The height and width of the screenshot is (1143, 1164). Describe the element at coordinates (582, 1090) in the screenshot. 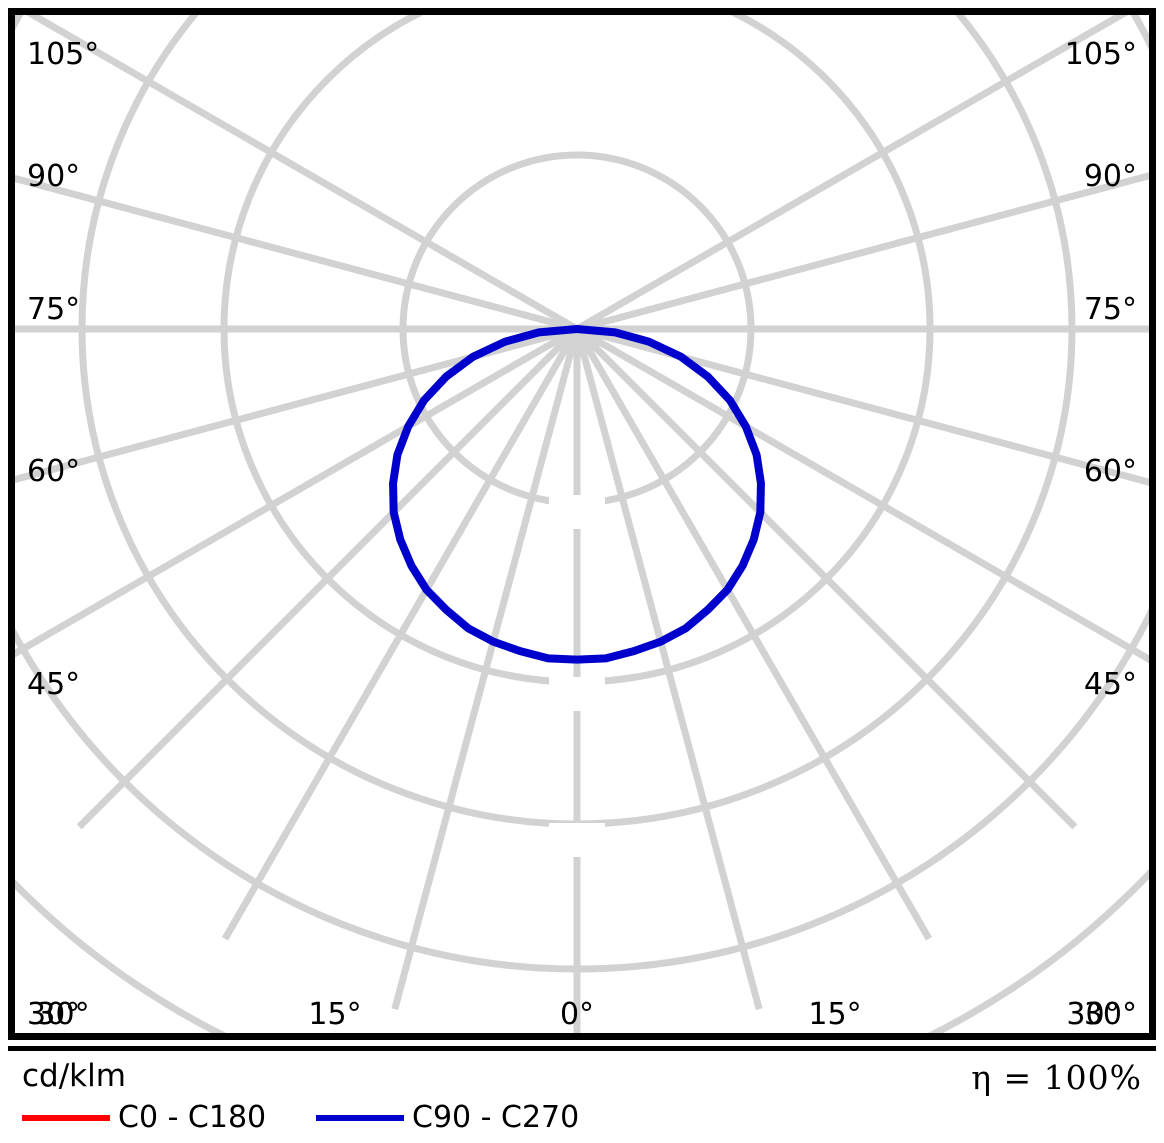

I see `legend-strip: cd/klm η = 100% C0 - C180 C90 - C270` at that location.